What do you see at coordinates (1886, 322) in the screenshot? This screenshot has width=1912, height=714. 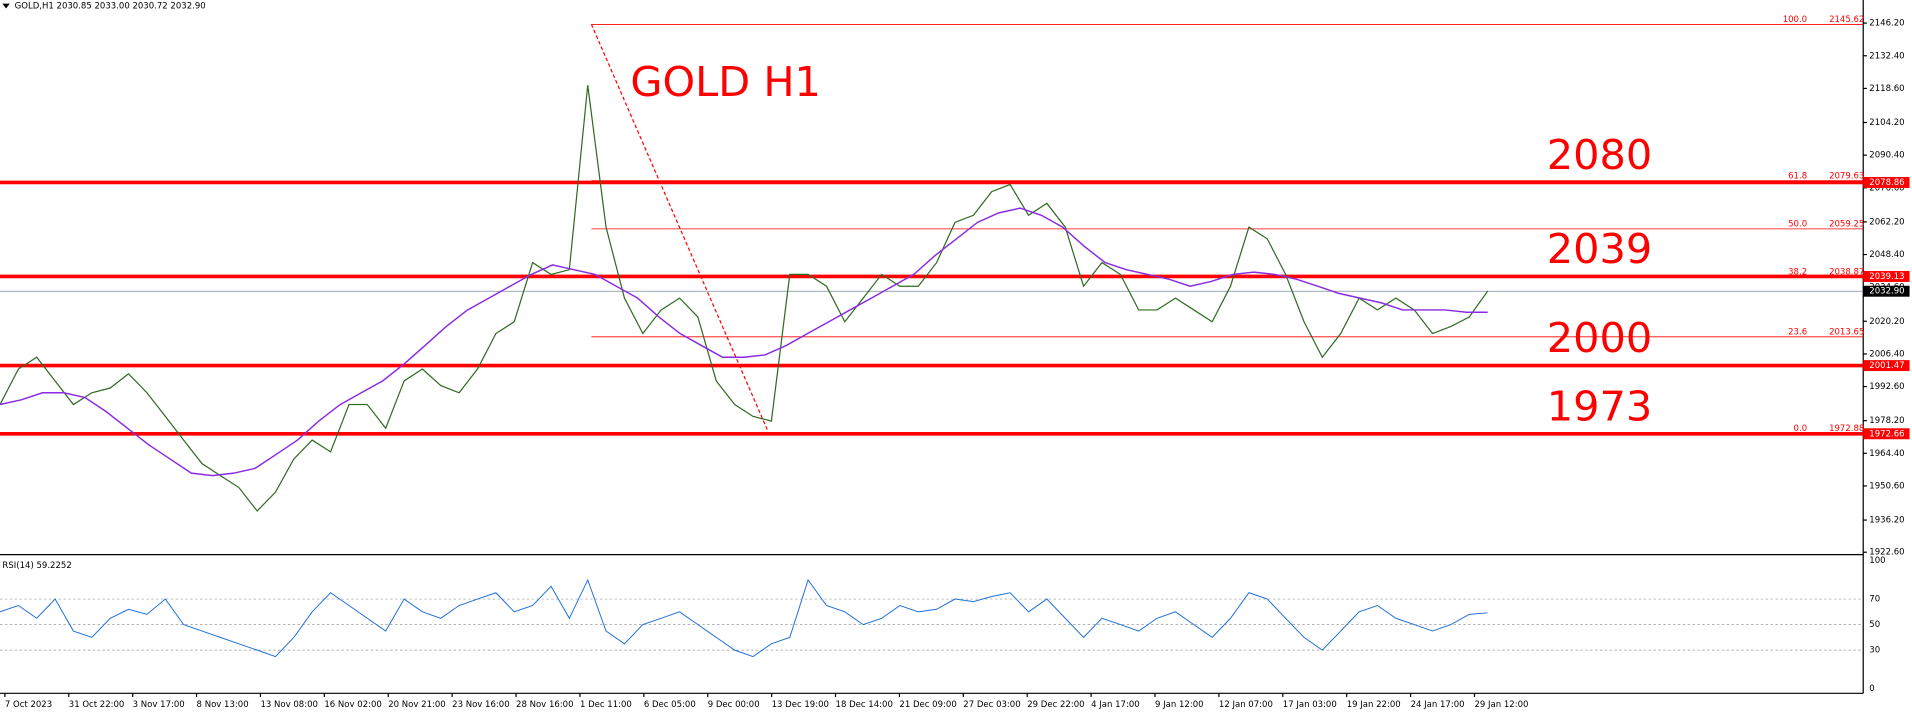 I see `y-tick-label: 2020.20` at bounding box center [1886, 322].